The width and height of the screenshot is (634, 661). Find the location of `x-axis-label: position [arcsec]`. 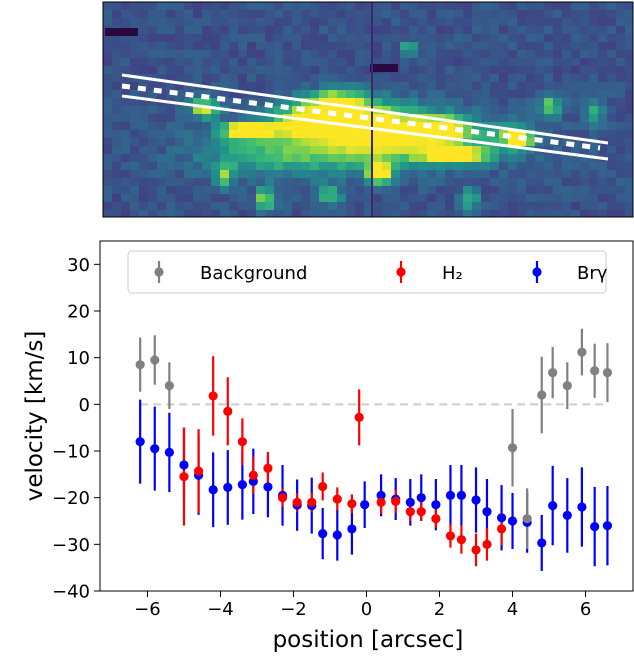

x-axis-label: position [arcsec] is located at coordinates (368, 640).